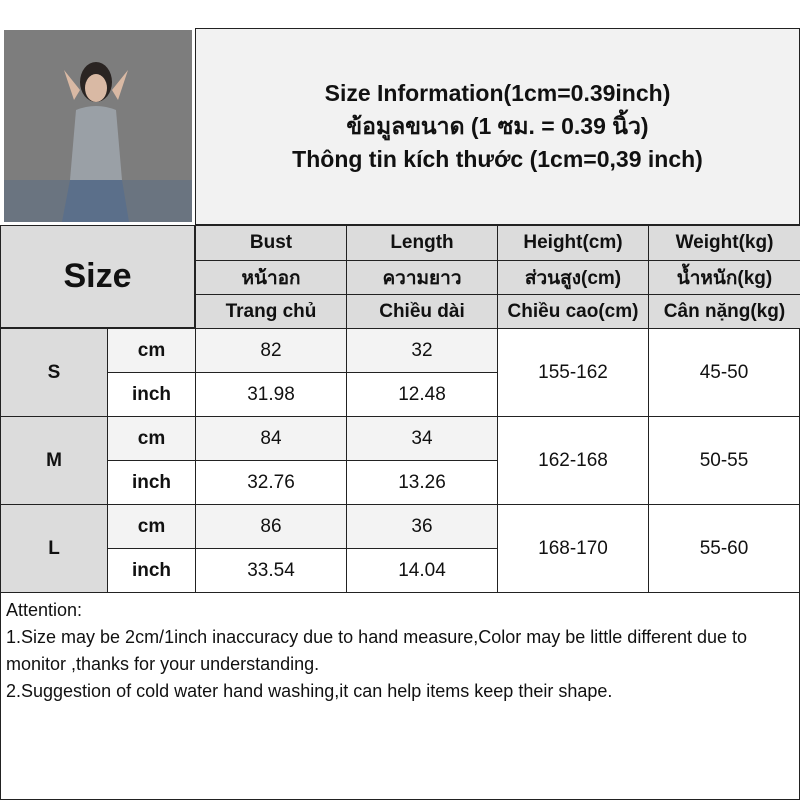 Image resolution: width=800 pixels, height=800 pixels. What do you see at coordinates (724, 460) in the screenshot?
I see `weight-range: 50-55` at bounding box center [724, 460].